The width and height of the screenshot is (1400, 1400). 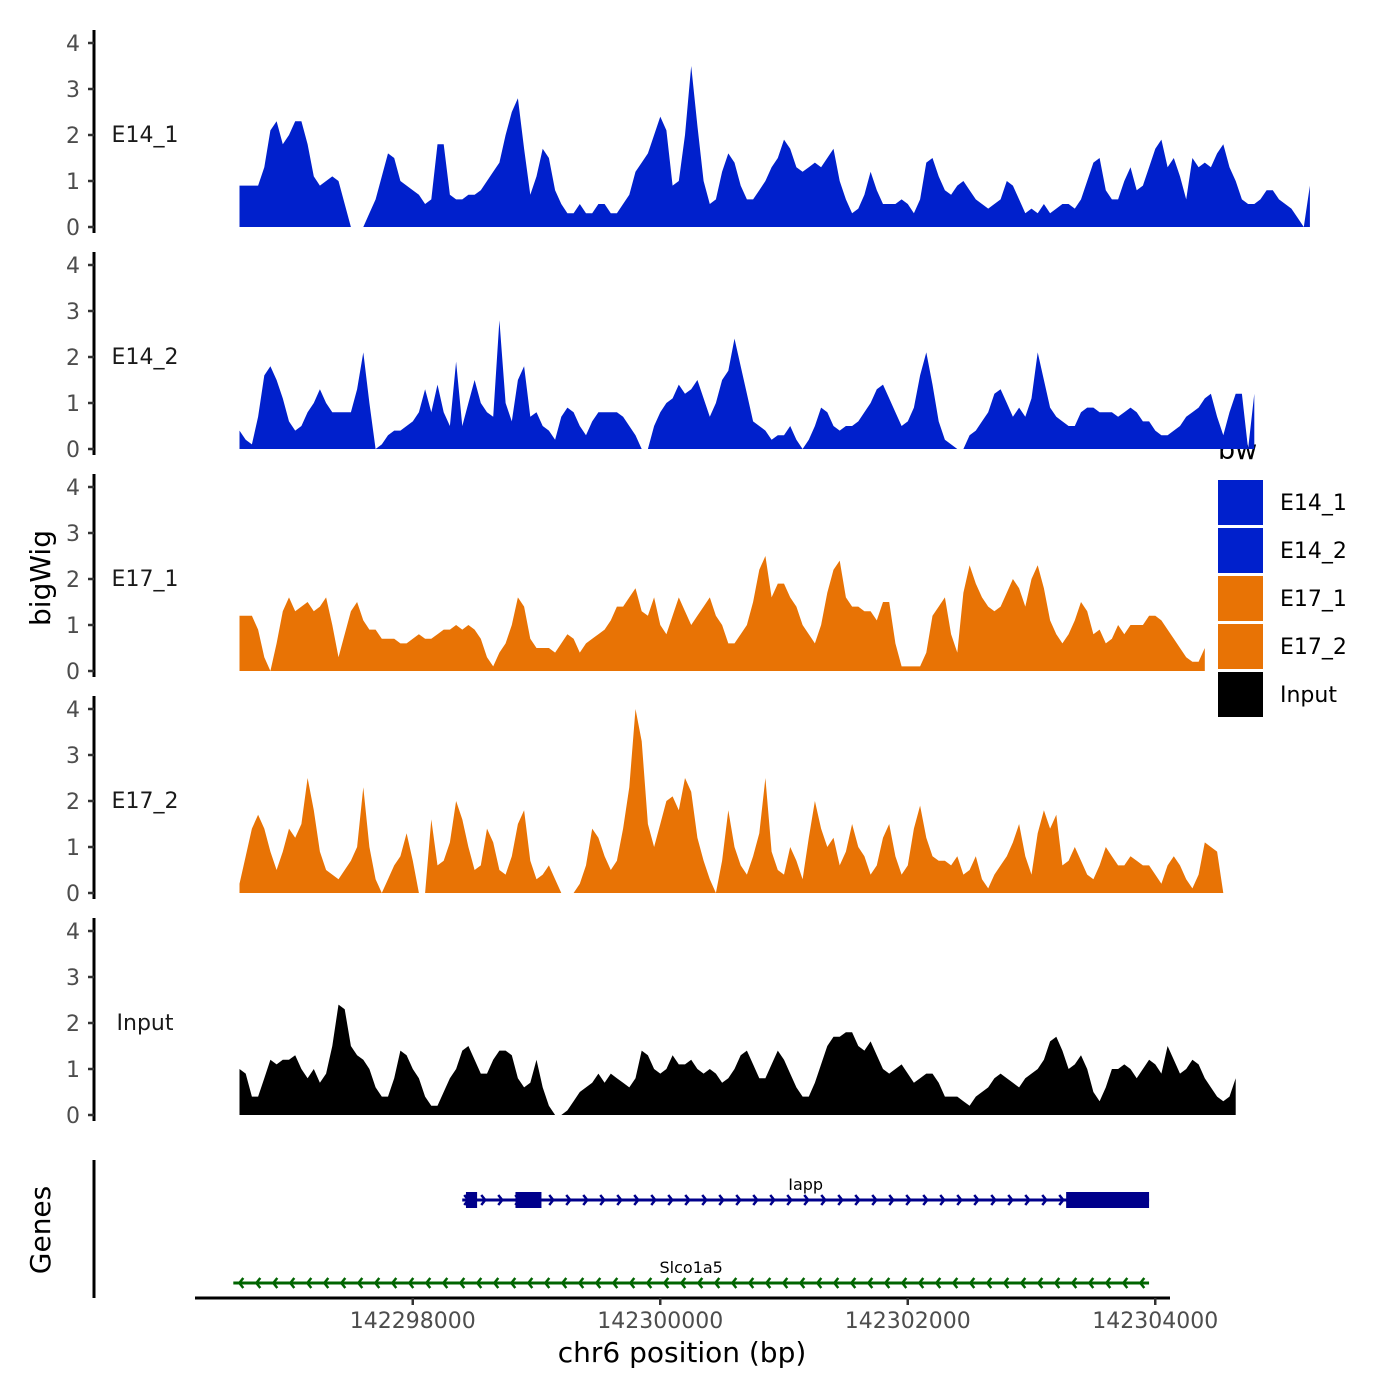 What do you see at coordinates (1313, 647) in the screenshot?
I see `legend-label-E17_2: E17_2` at bounding box center [1313, 647].